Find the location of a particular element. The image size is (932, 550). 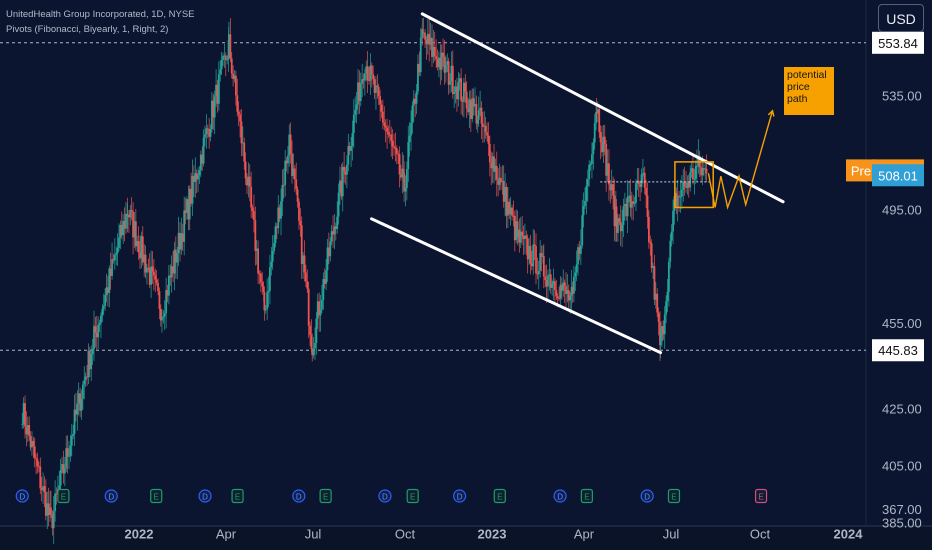

time-axis is located at coordinates (466, 538).